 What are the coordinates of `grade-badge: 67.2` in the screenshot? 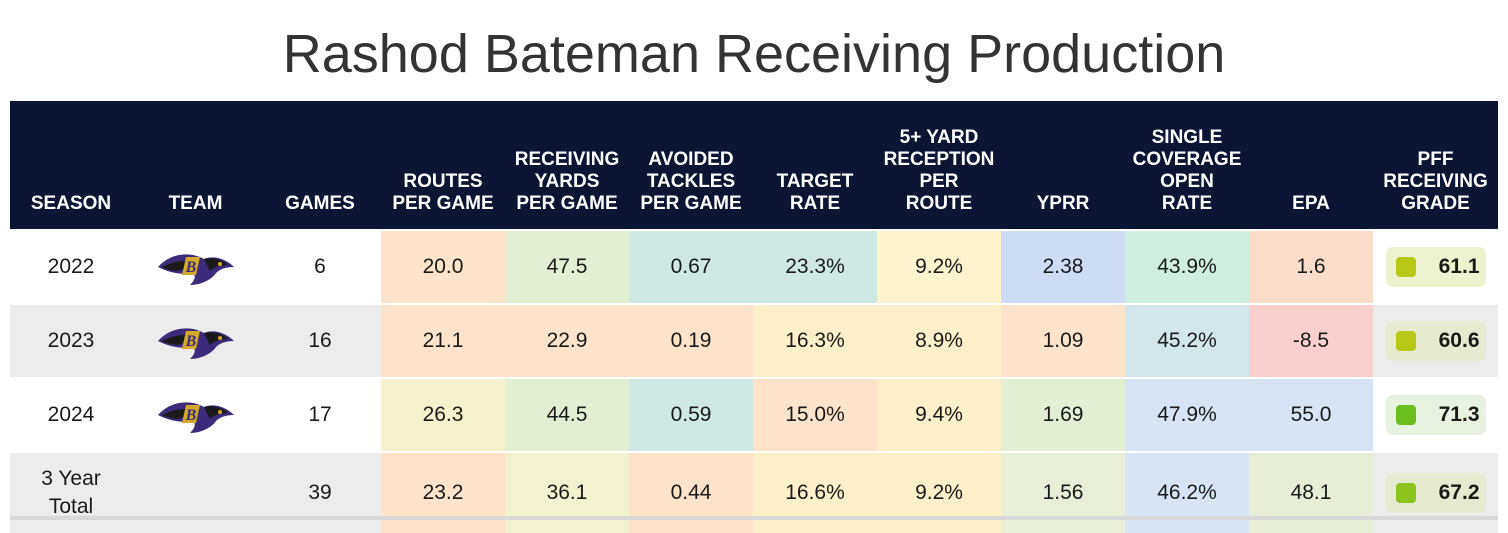 It's located at (1435, 493).